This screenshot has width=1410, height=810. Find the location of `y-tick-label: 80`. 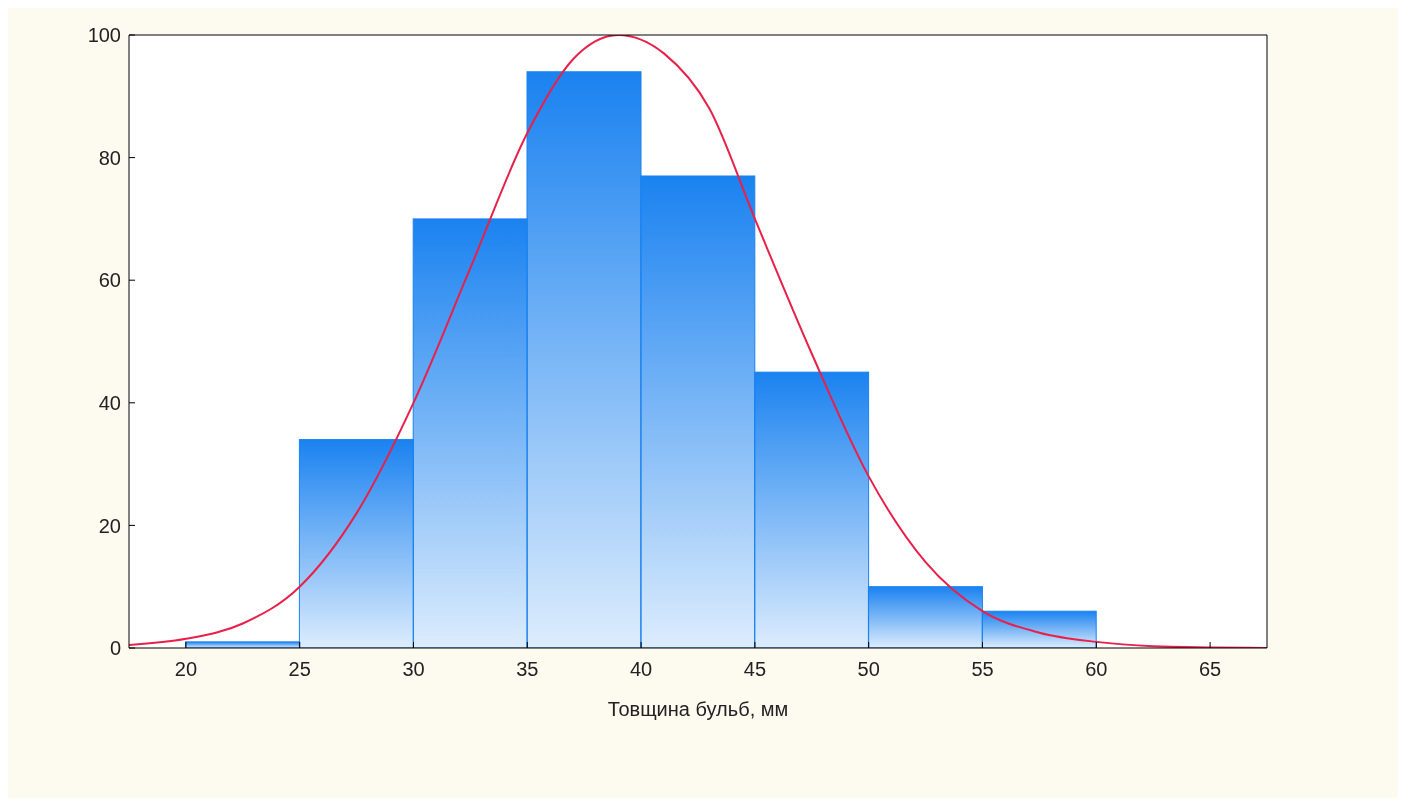

y-tick-label: 80 is located at coordinates (109, 157).